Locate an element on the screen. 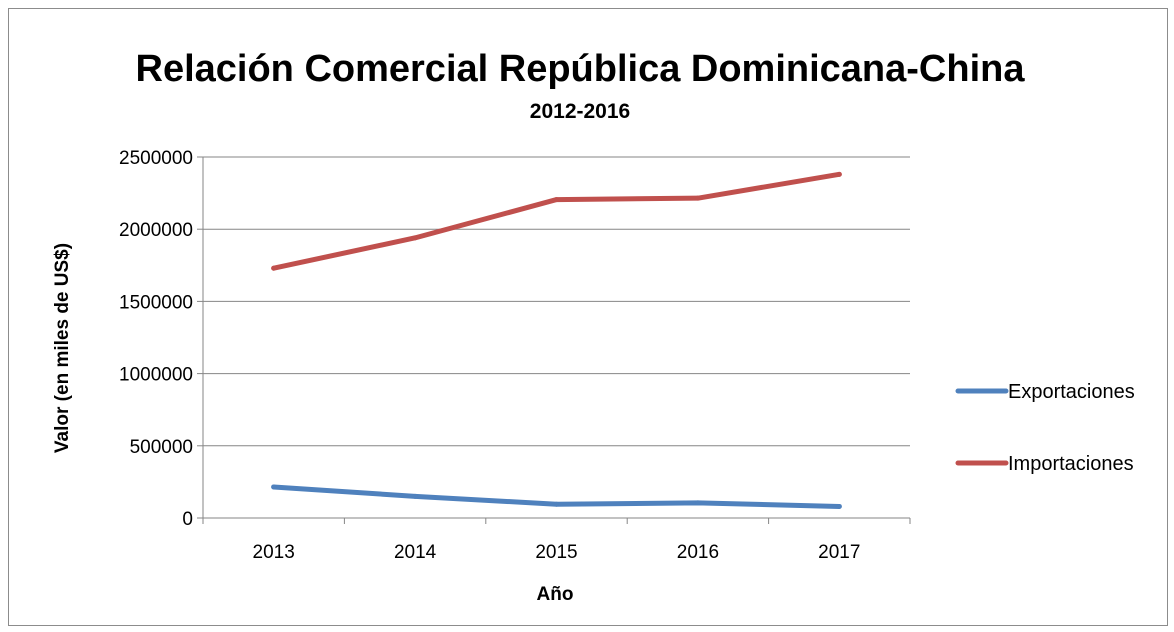 This screenshot has width=1174, height=632. y-tick-label-3: 1500000 is located at coordinates (156, 302).